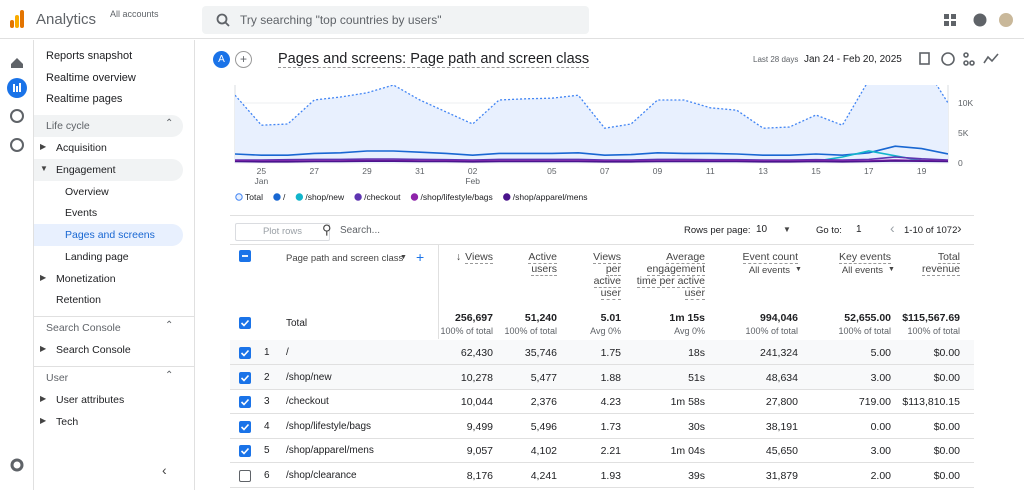  I want to click on section-title: User, so click(57, 378).